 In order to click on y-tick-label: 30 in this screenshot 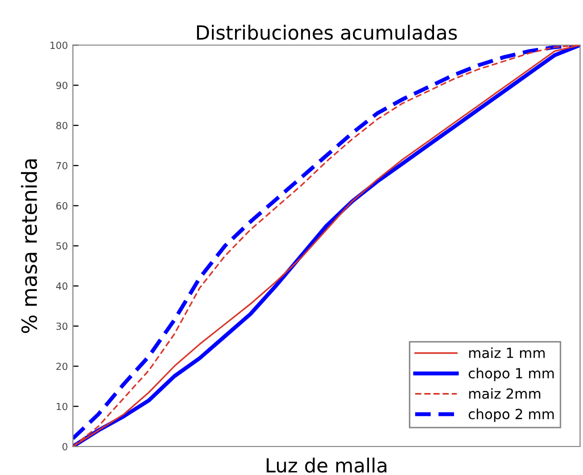, I will do `click(62, 326)`.